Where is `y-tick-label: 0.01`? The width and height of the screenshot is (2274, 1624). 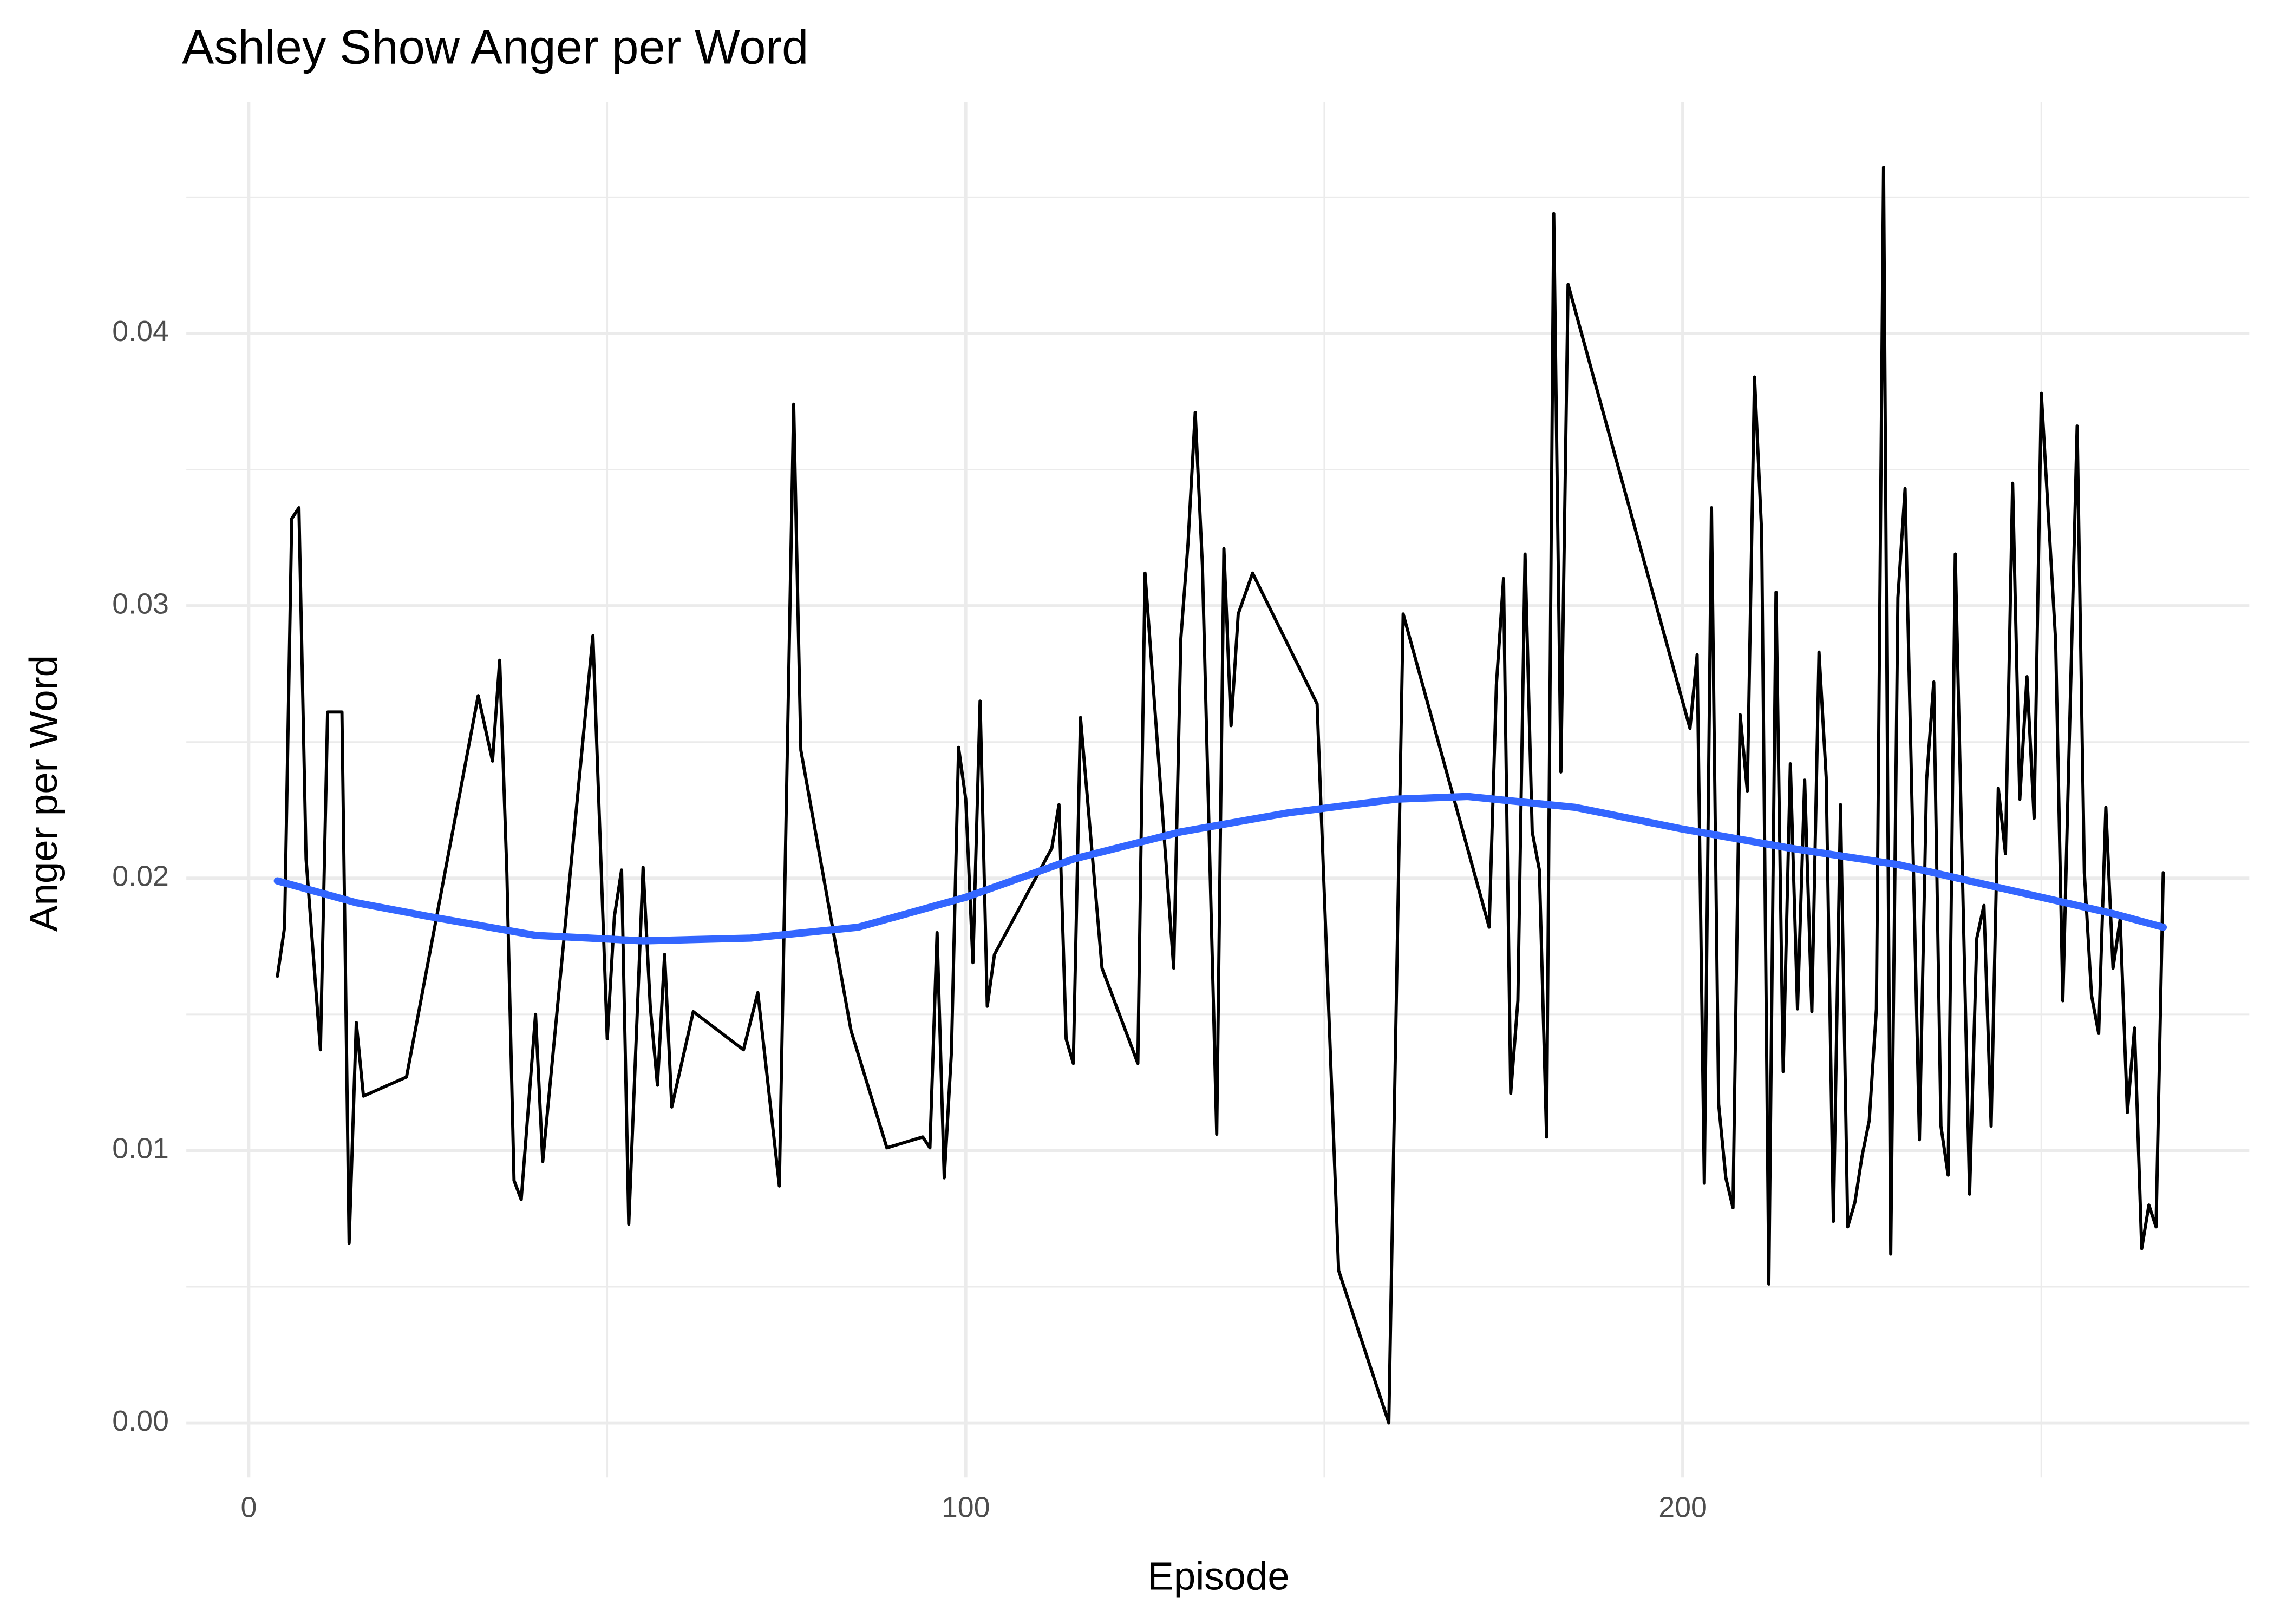 y-tick-label: 0.01 is located at coordinates (140, 1148).